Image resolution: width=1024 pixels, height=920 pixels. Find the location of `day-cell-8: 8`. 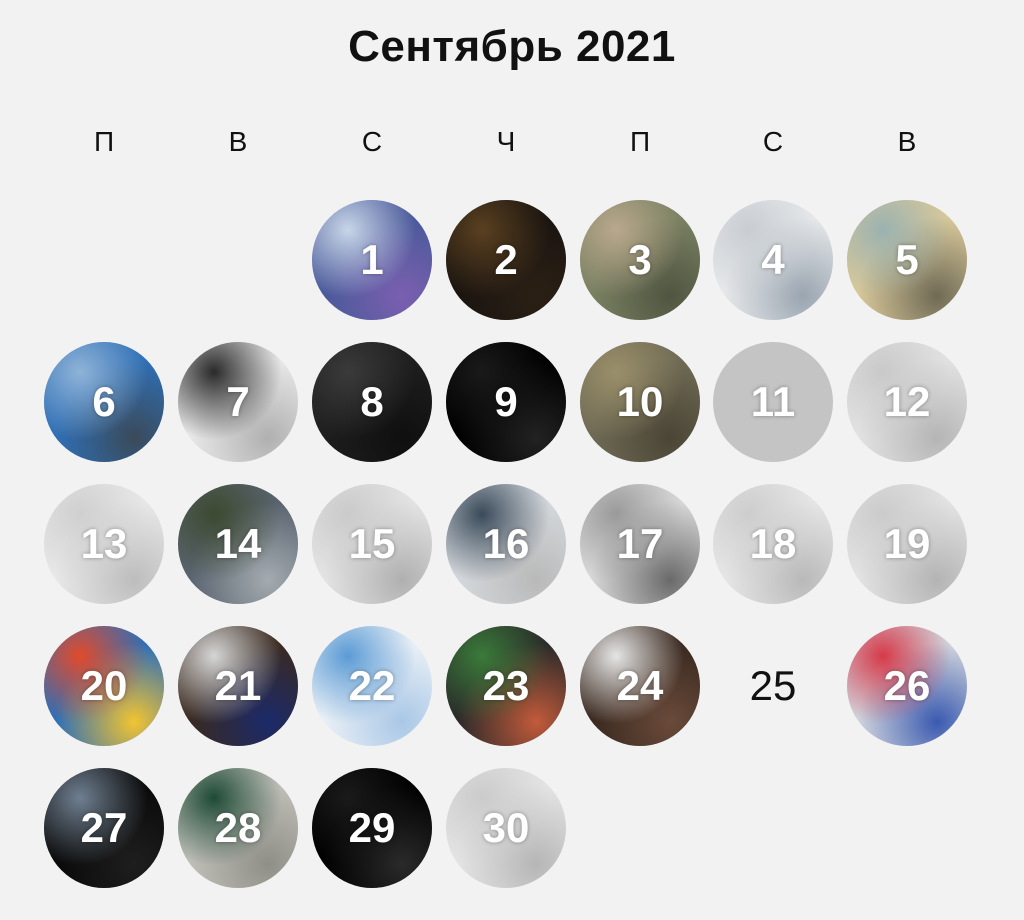

day-cell-8: 8 is located at coordinates (372, 402).